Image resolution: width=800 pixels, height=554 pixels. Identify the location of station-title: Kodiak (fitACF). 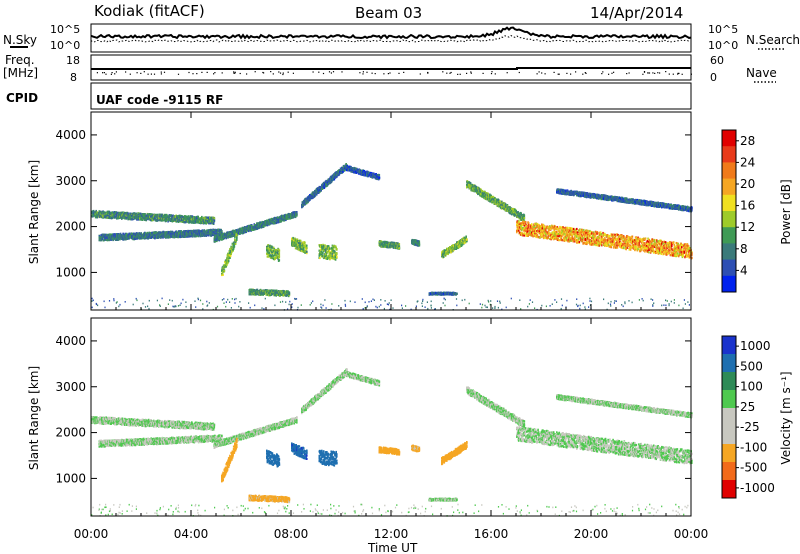
(149, 11).